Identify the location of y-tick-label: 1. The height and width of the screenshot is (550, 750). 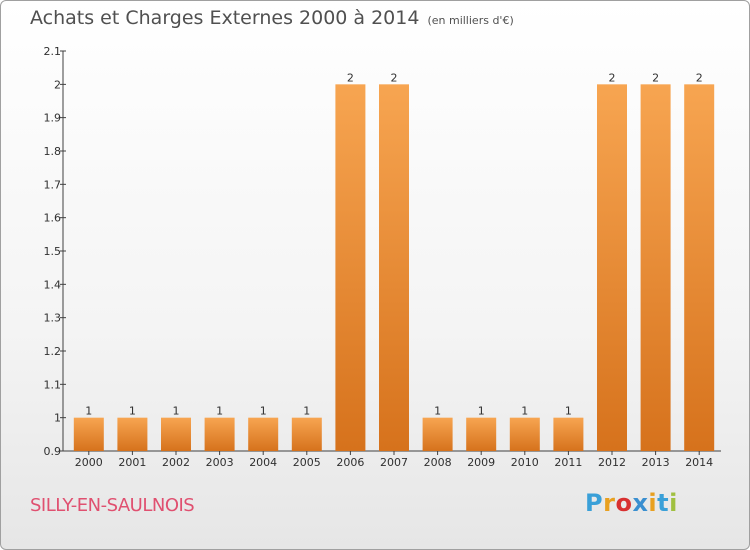
(57, 418).